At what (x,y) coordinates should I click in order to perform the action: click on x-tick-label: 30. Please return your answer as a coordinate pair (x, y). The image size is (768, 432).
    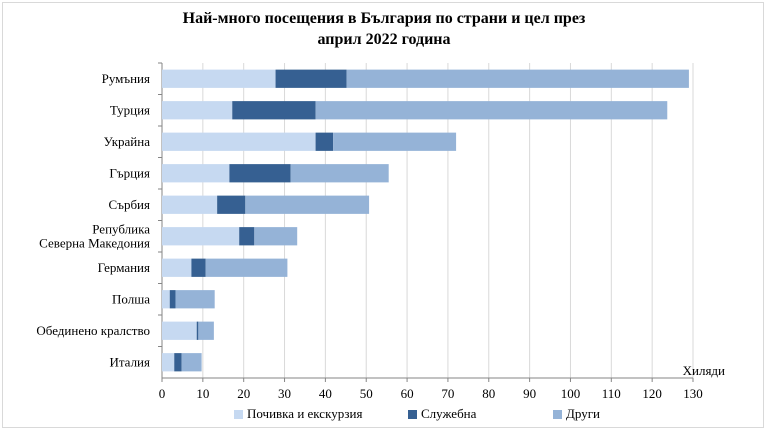
    Looking at the image, I should click on (284, 393).